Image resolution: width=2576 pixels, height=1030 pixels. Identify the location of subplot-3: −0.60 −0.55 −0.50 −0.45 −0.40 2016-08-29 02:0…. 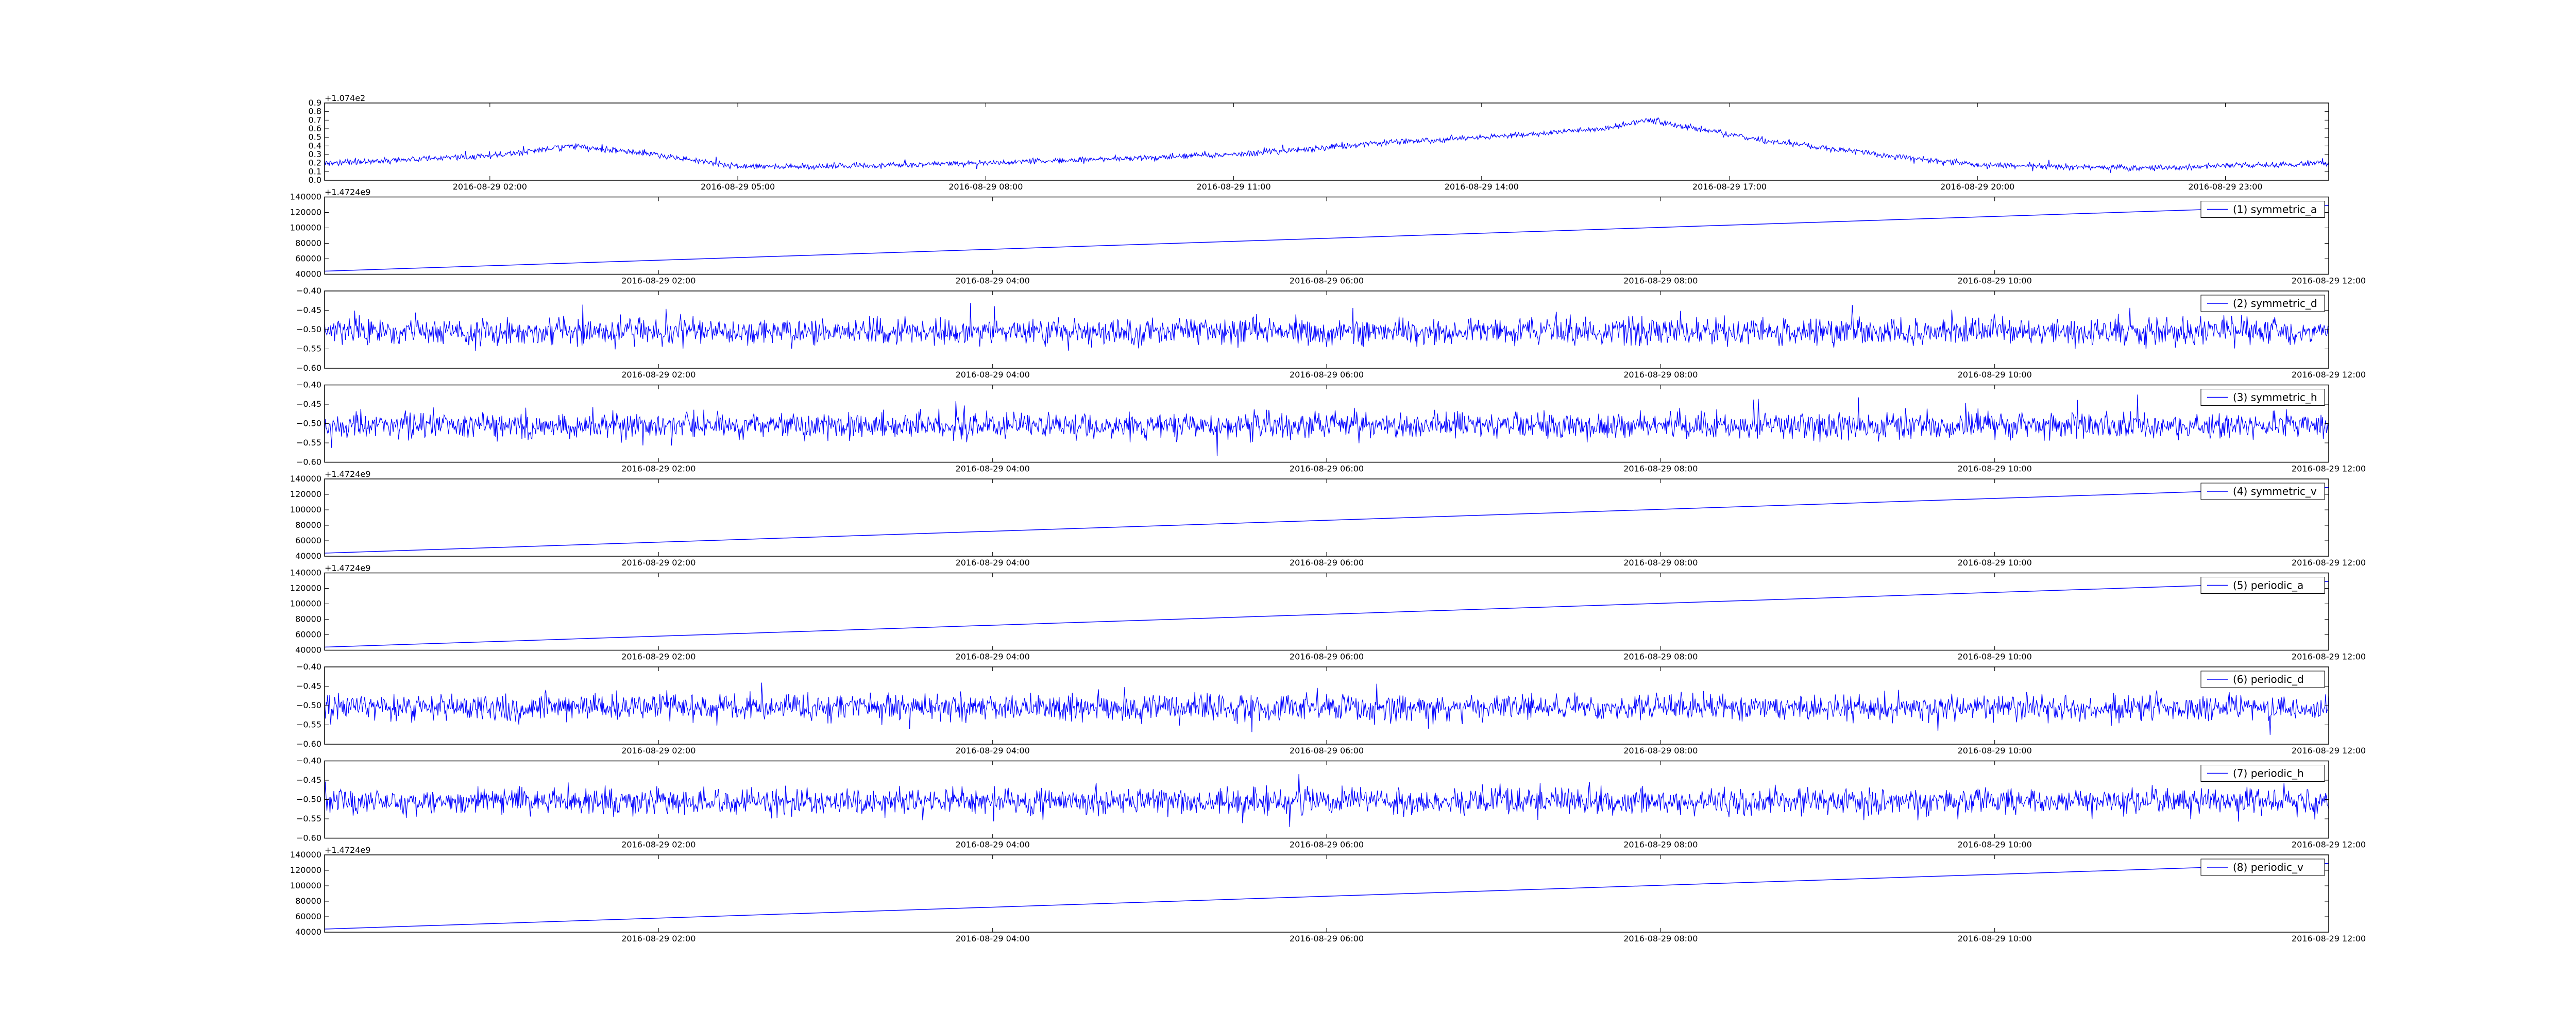
(1331, 427).